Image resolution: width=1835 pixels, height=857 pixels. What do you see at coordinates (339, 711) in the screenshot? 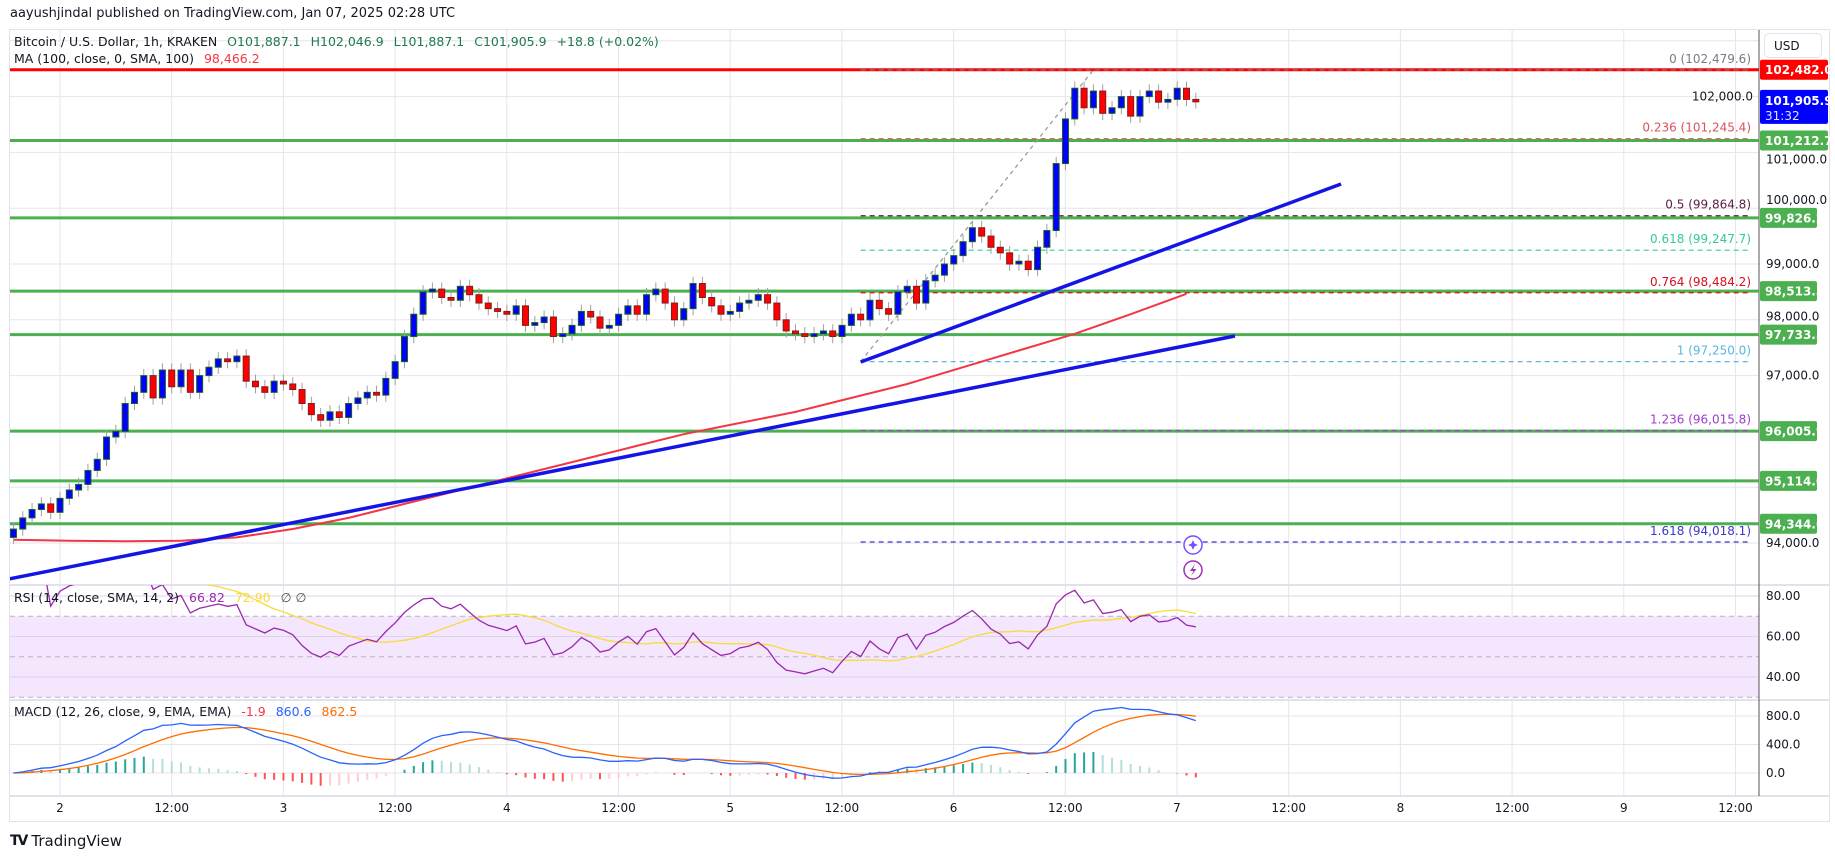
I see `macd-signal-value: 862.5` at bounding box center [339, 711].